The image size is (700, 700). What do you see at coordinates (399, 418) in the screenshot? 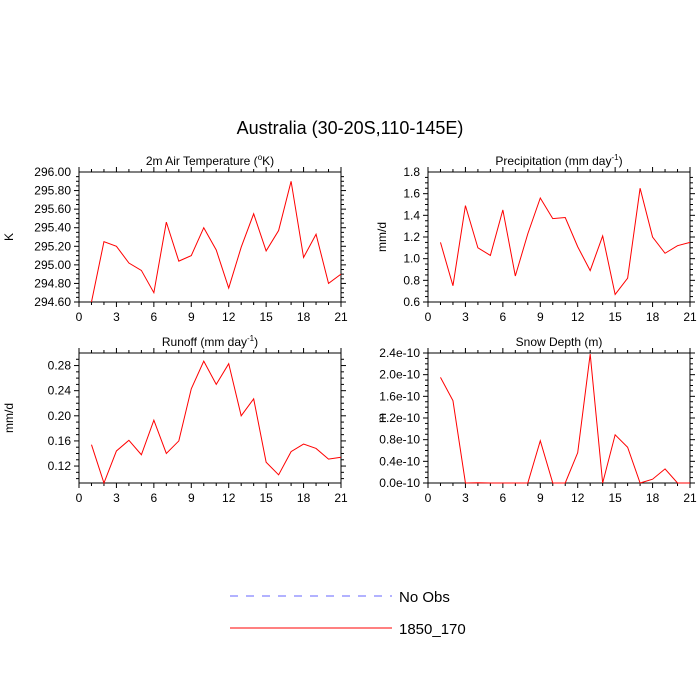
I see `snow-depth-ytick-label: 1.2e-10` at bounding box center [399, 418].